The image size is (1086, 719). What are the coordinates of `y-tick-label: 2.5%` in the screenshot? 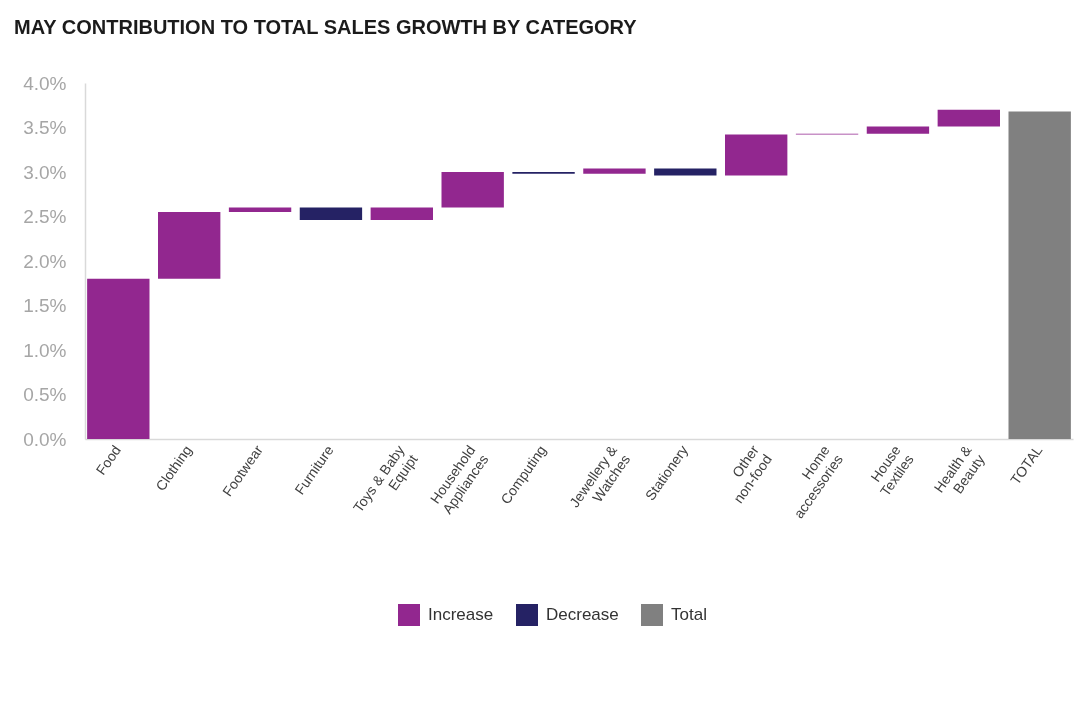 It's located at (45, 216).